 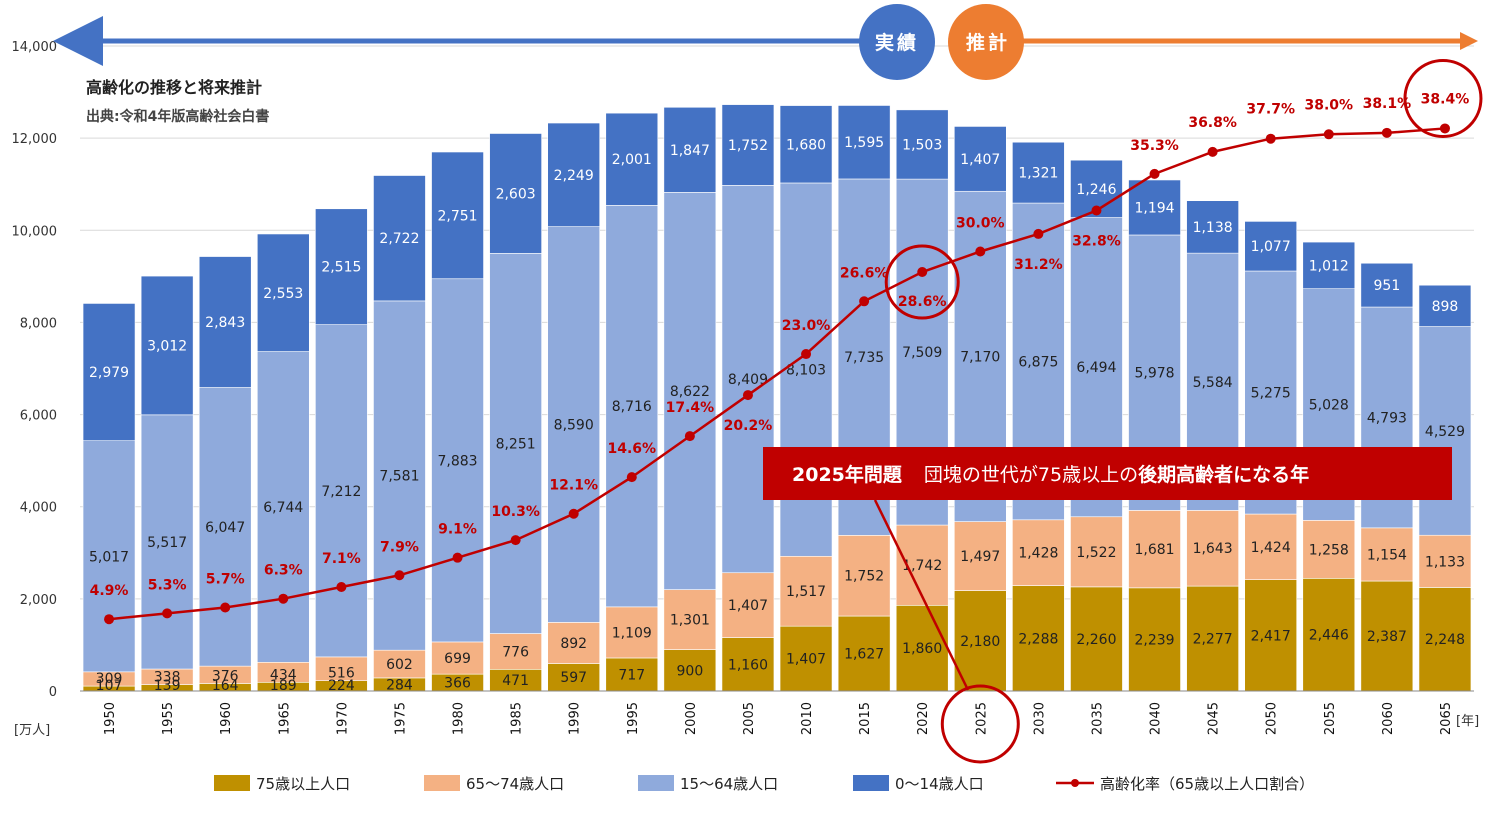 I want to click on label-65to74: 1,407, so click(x=748, y=606).